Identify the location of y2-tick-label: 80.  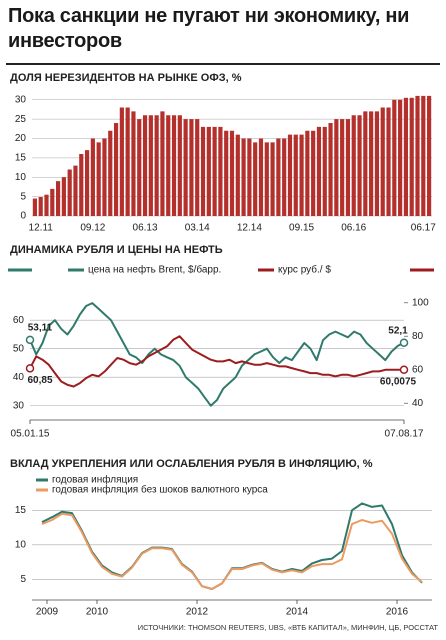
(418, 336).